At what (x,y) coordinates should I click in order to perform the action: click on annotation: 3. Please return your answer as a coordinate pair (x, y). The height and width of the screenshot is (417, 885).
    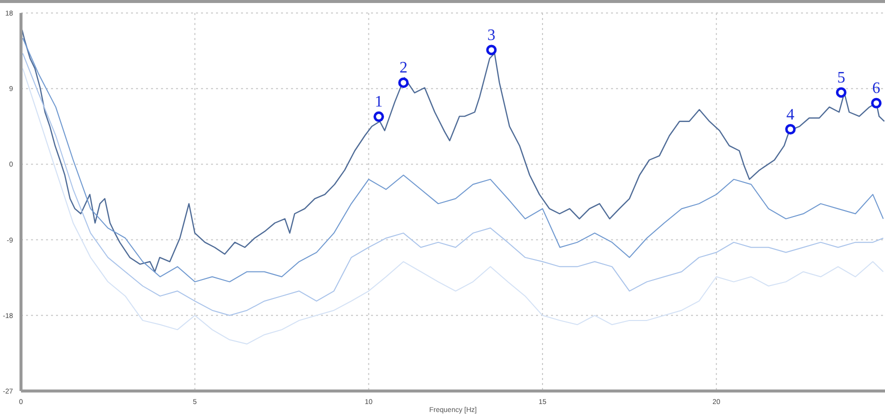
    Looking at the image, I should click on (491, 35).